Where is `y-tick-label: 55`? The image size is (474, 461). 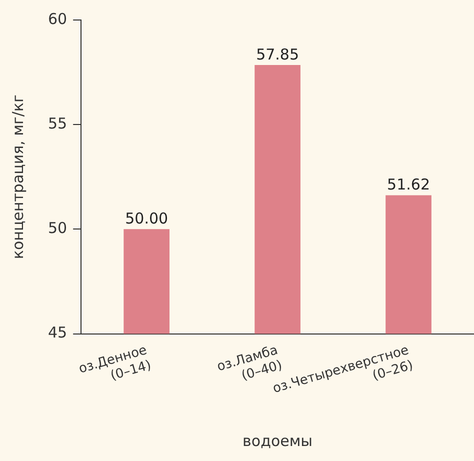 y-tick-label: 55 is located at coordinates (58, 123).